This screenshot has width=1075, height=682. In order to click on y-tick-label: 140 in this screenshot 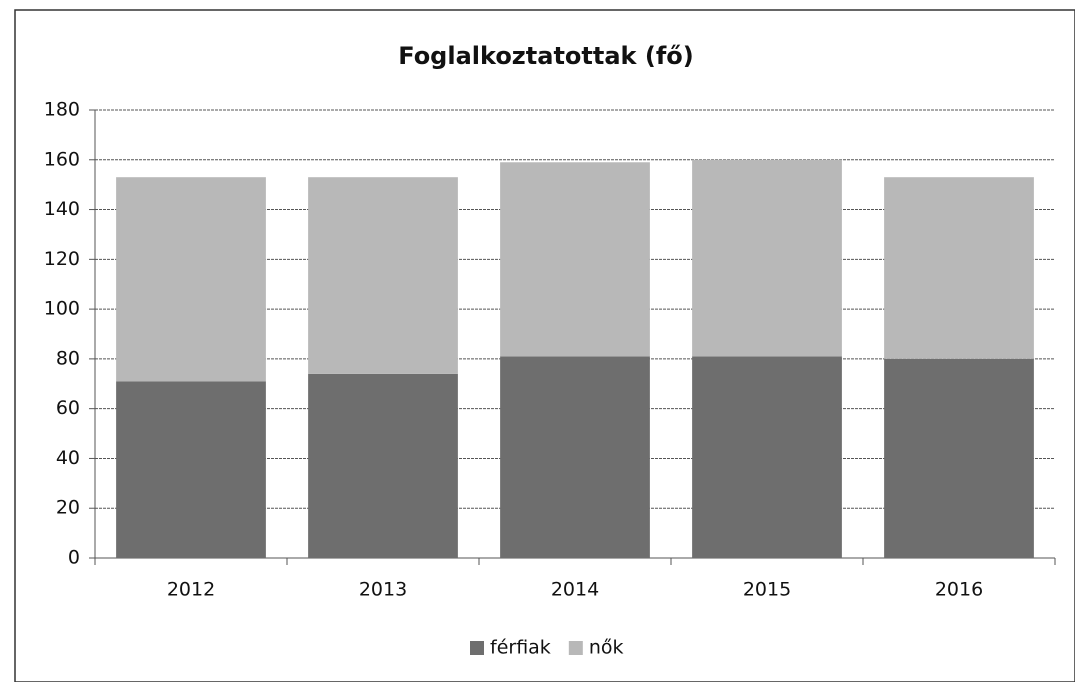, I will do `click(62, 209)`.